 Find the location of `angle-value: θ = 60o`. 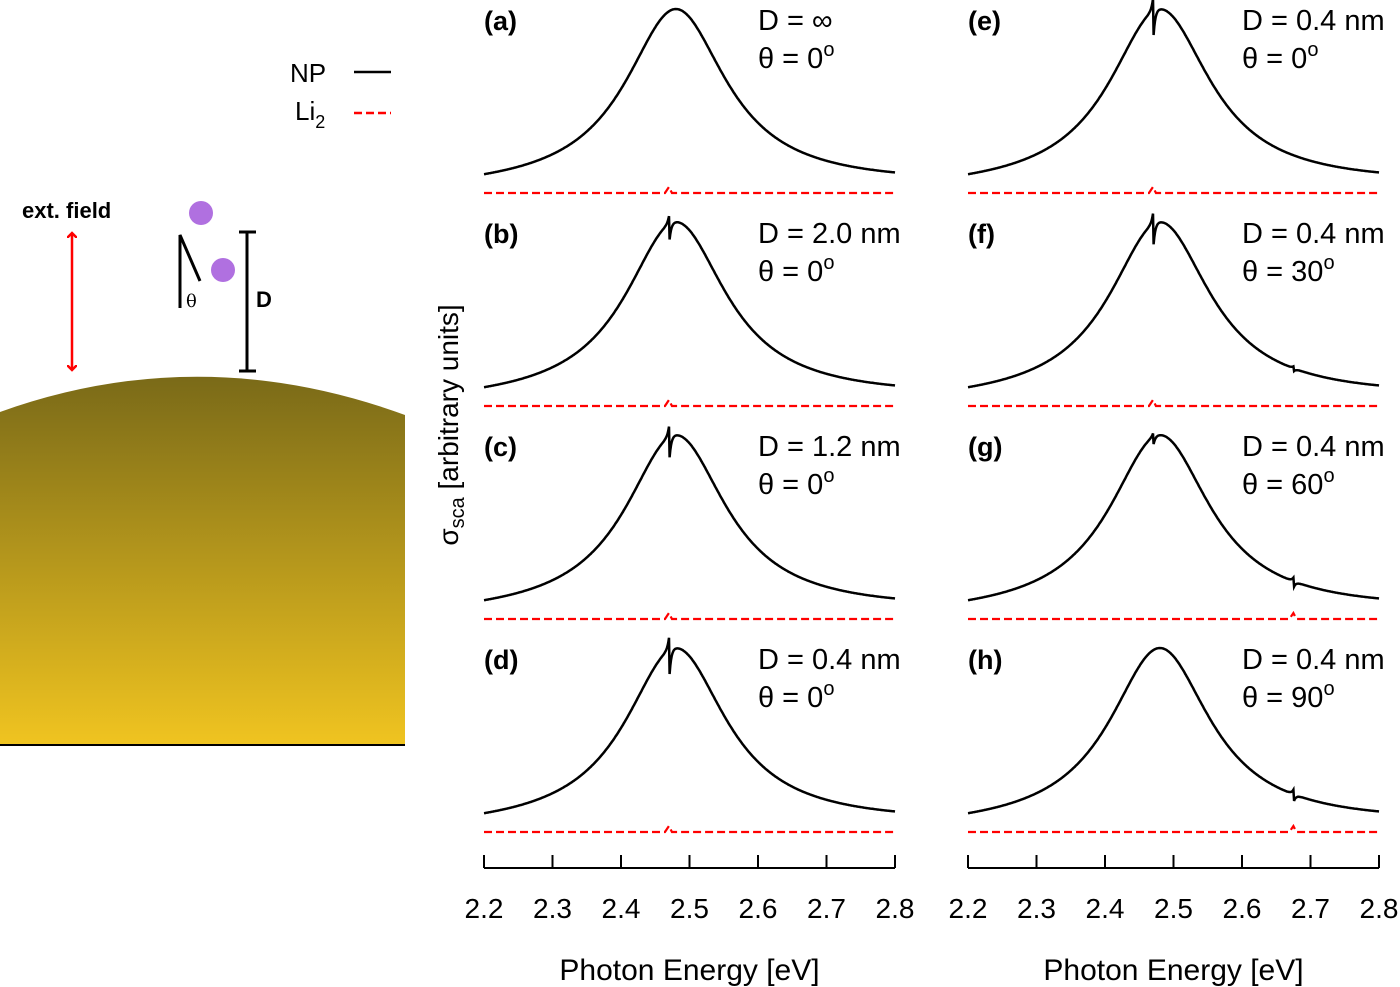

angle-value: θ = 60o is located at coordinates (1288, 483).